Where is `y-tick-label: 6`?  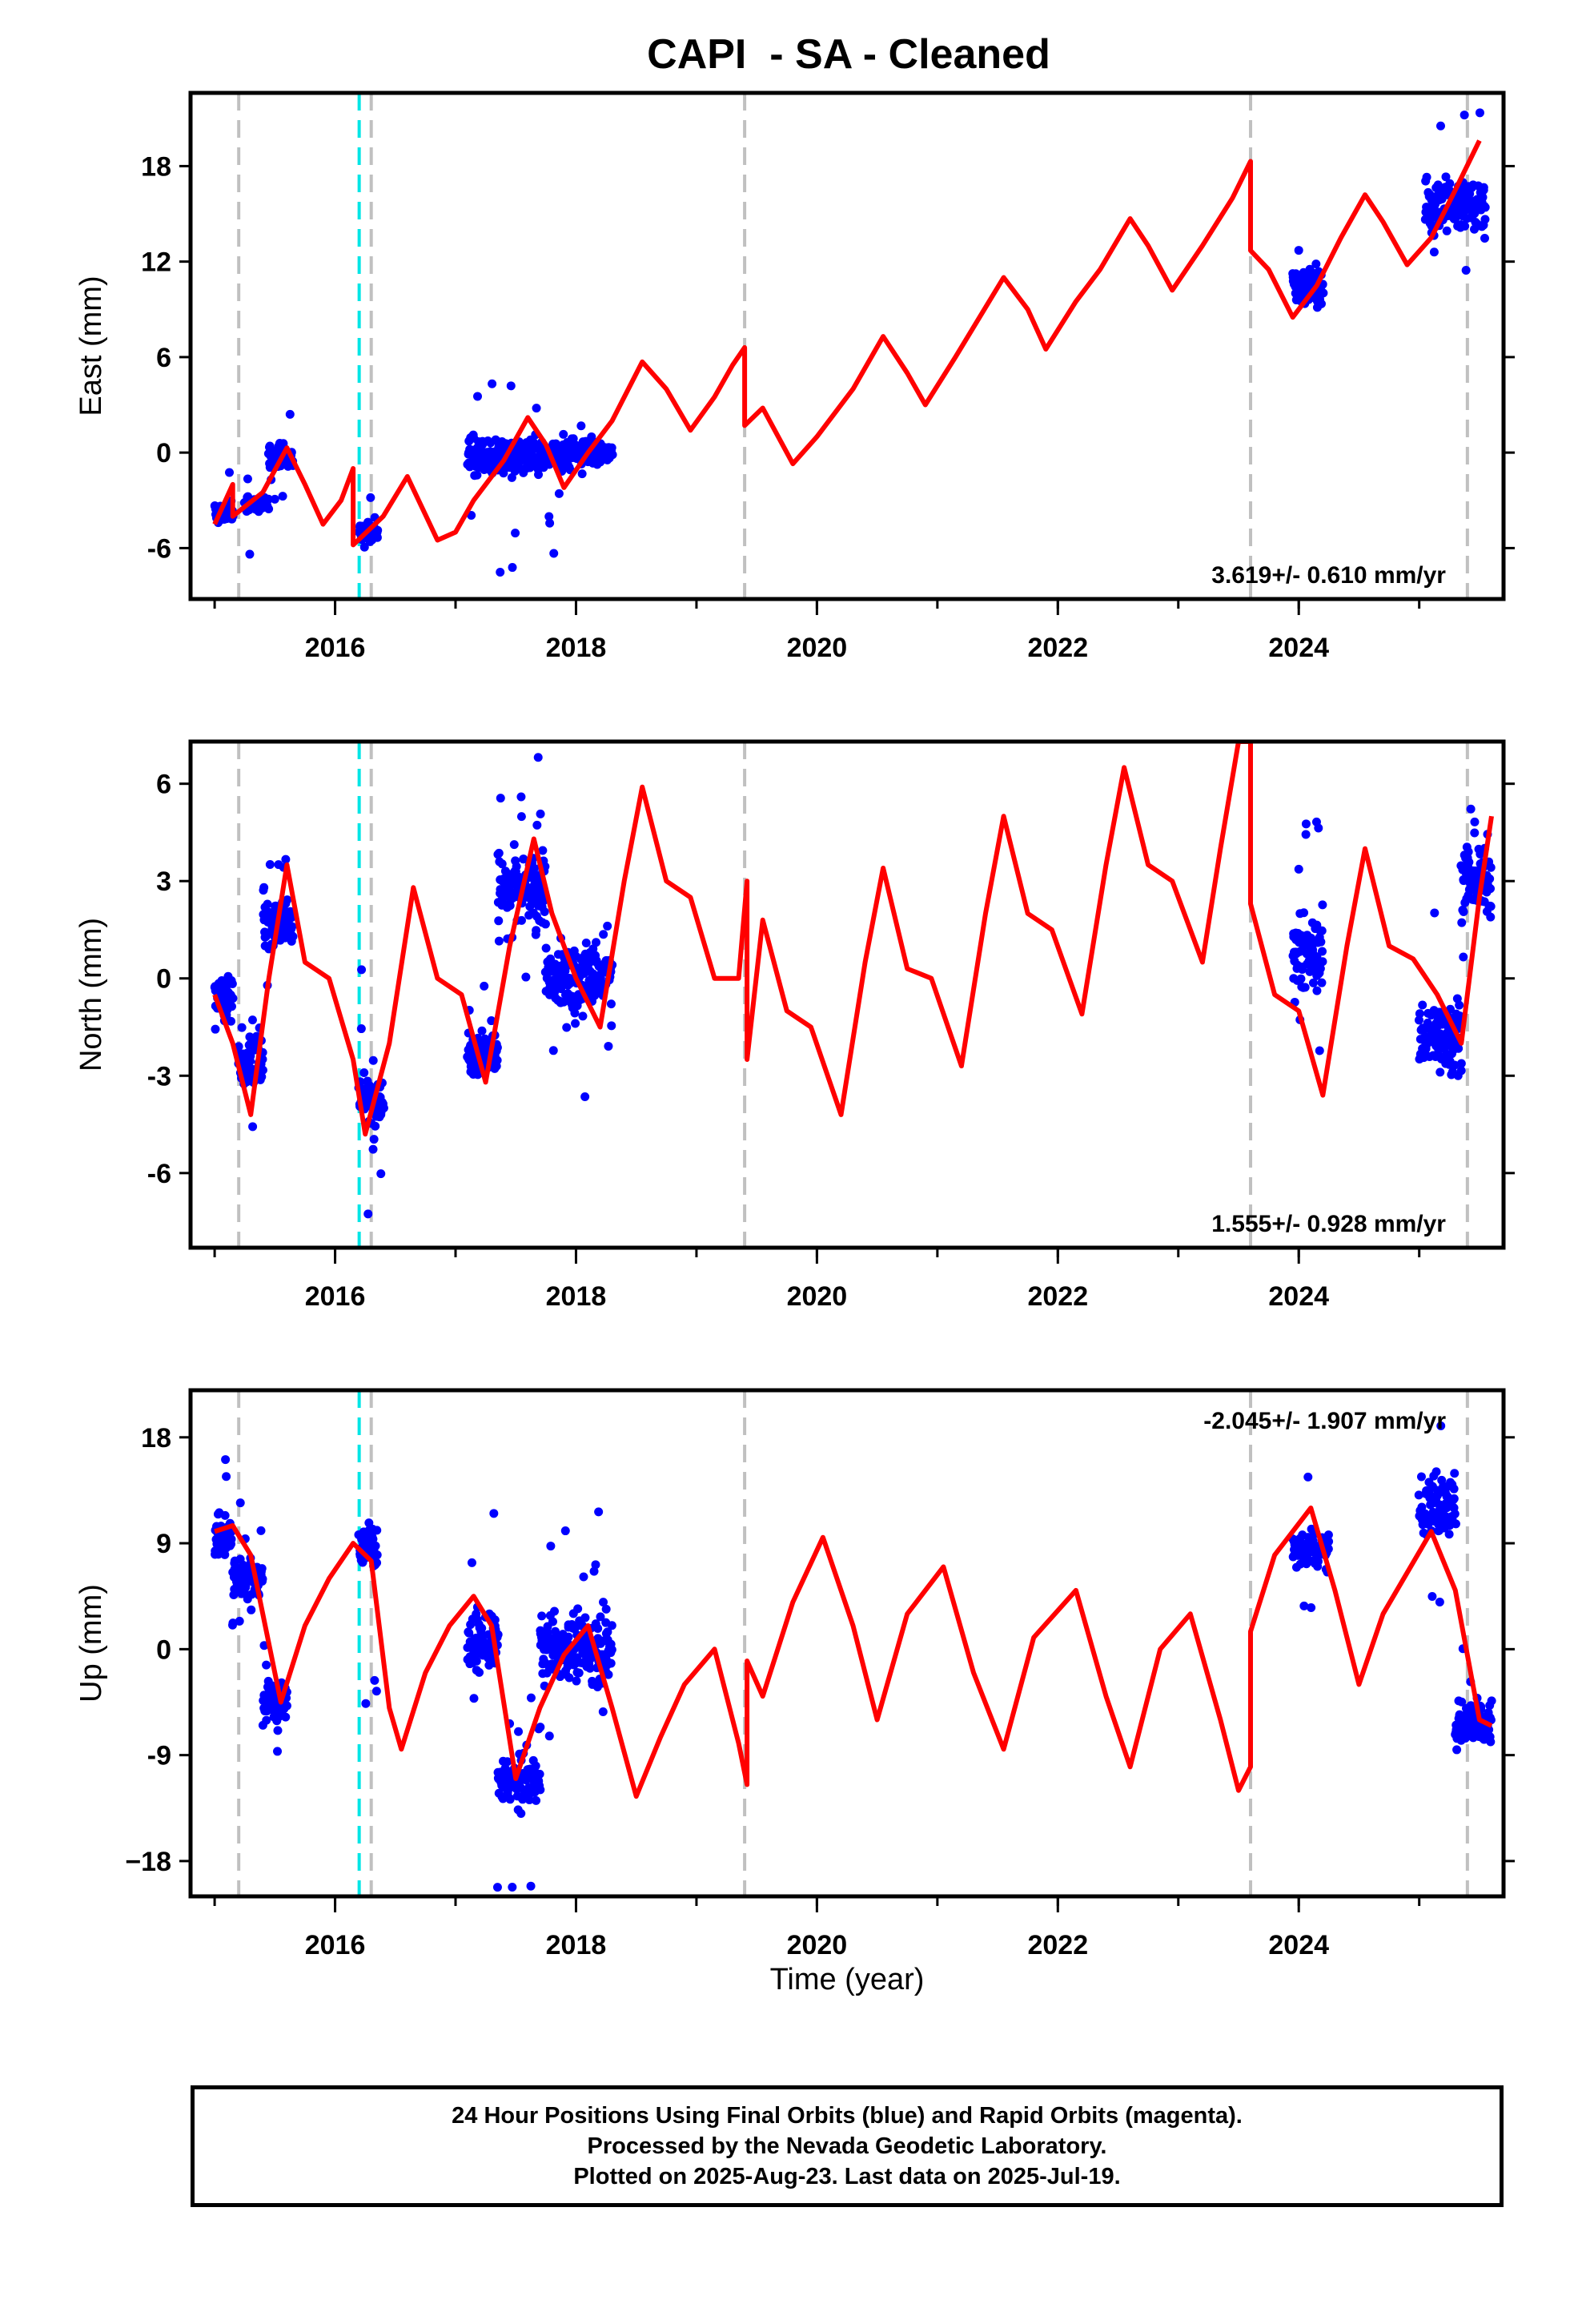 y-tick-label: 6 is located at coordinates (164, 785).